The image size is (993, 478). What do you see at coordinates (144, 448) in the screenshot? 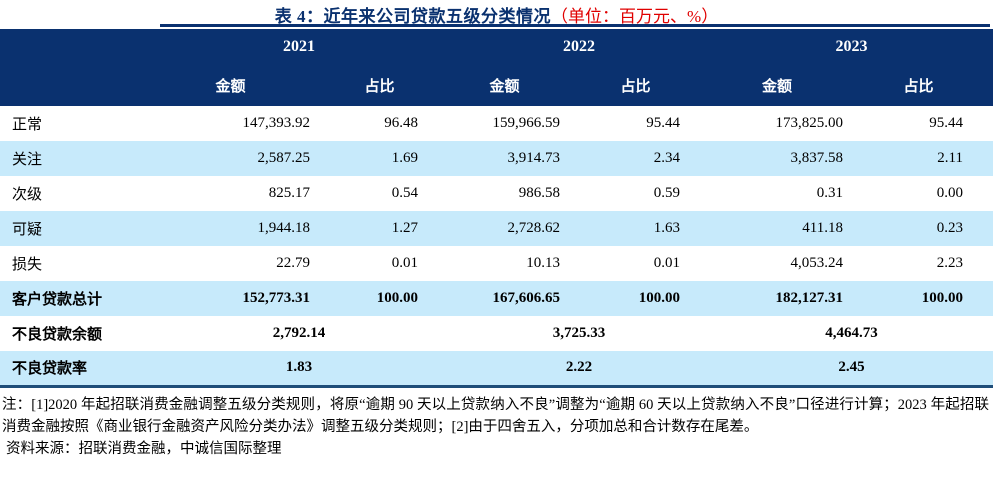
I see `source-line: 资料来源：招联消费金融，中诚信国际整理` at bounding box center [144, 448].